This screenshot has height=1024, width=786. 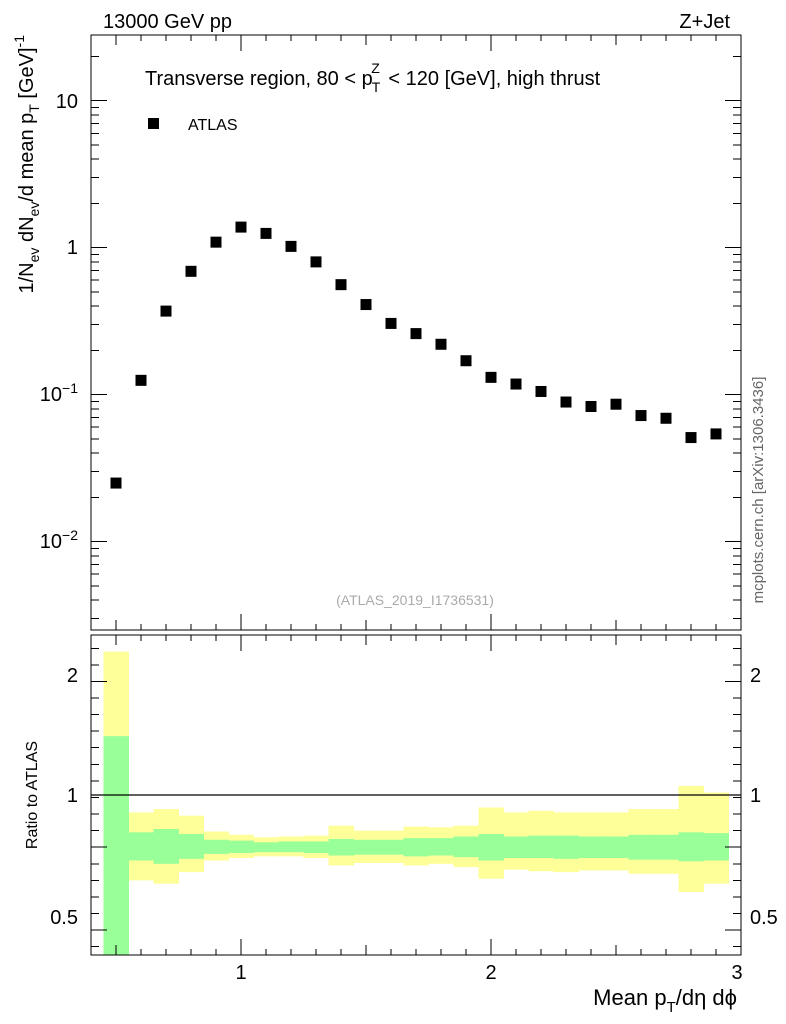 I want to click on y-tick-label: 10, so click(x=67, y=102).